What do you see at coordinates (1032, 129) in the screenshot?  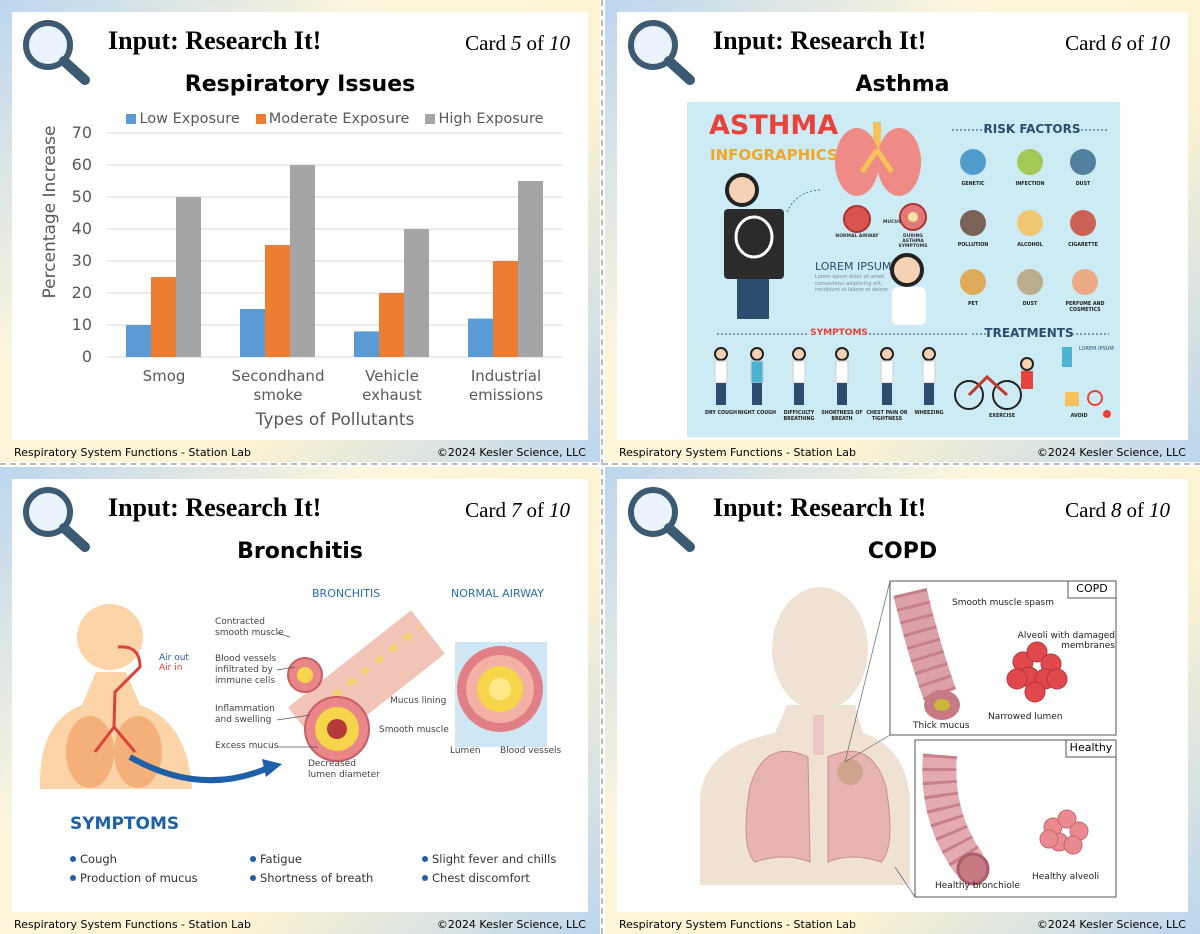 I see `risk-heading: RISK FACTORS` at bounding box center [1032, 129].